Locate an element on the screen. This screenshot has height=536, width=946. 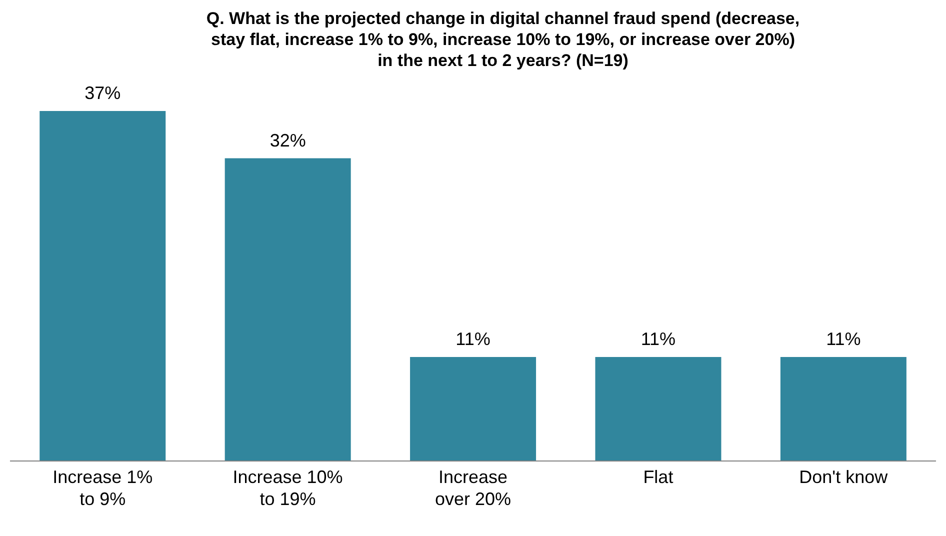
x-tick-label: Increase 10% to 19% is located at coordinates (287, 488).